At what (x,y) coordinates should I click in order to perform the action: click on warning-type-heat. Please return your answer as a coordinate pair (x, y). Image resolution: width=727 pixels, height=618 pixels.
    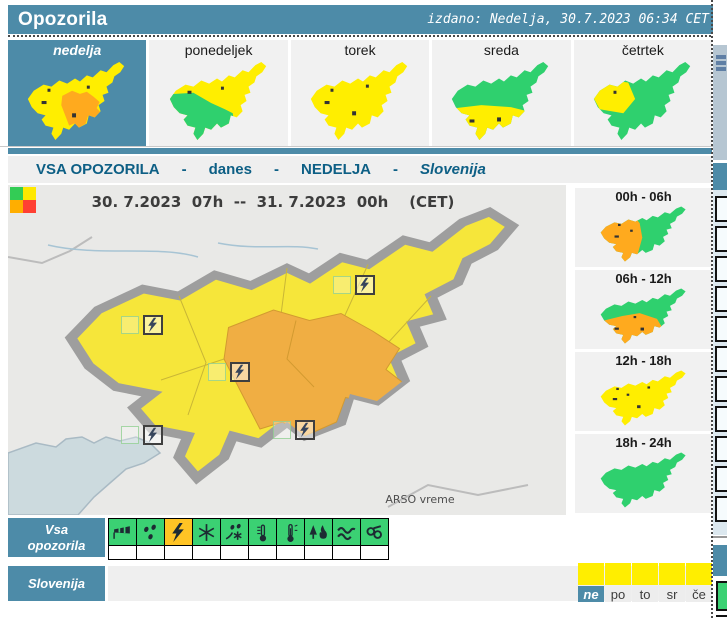
    Looking at the image, I should click on (290, 539).